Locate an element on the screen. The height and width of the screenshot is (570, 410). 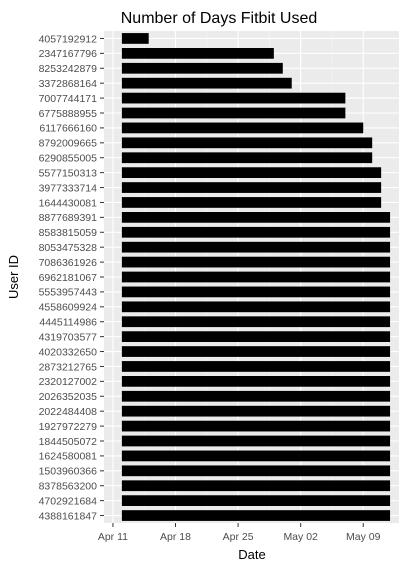
y-tick-label: 4558609924 is located at coordinates (68, 308).